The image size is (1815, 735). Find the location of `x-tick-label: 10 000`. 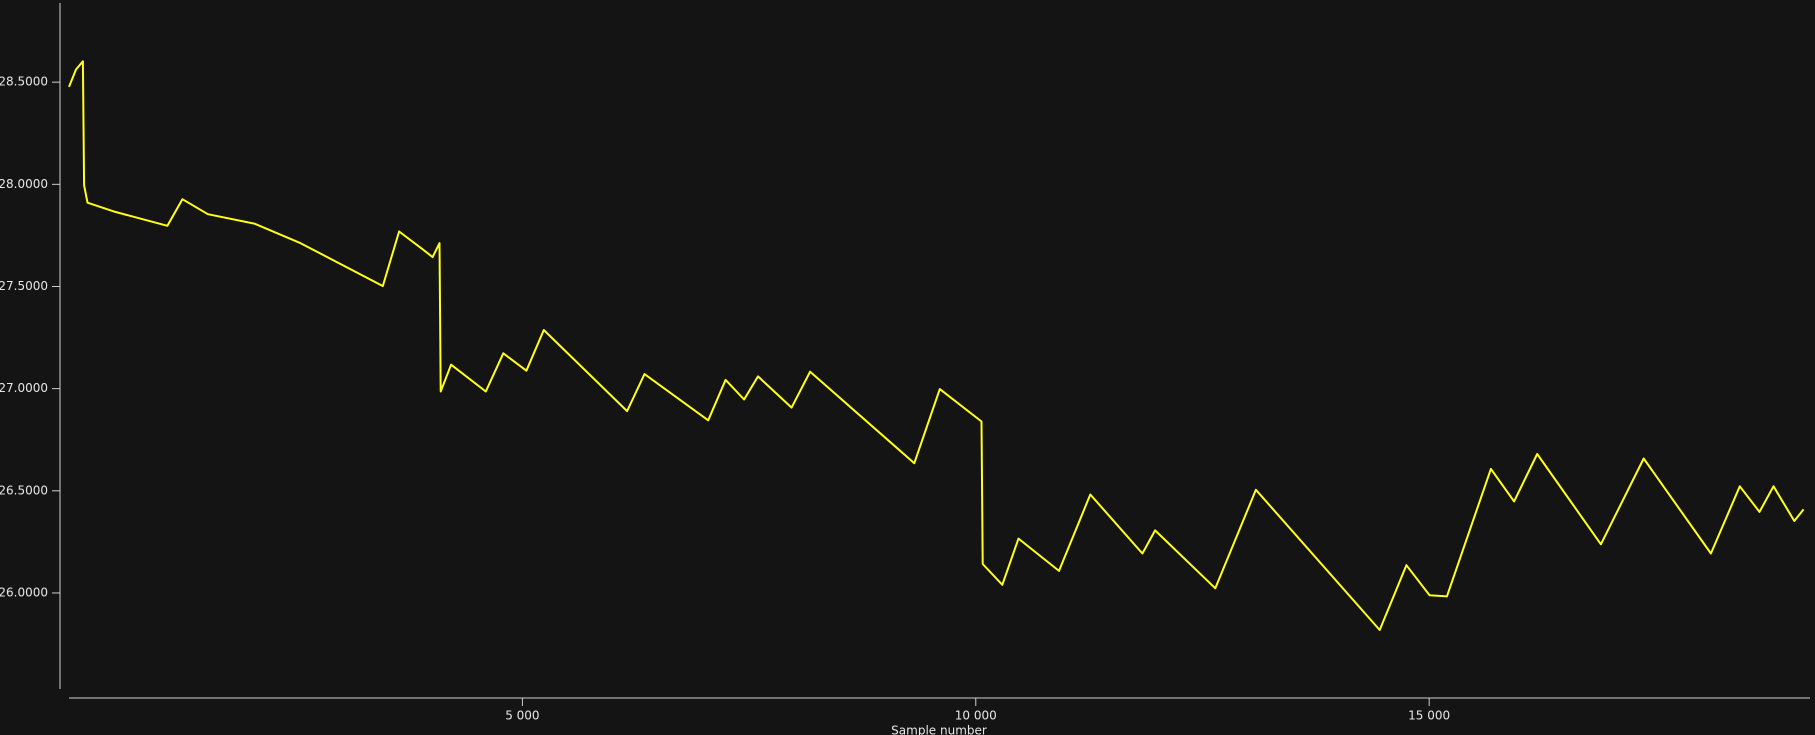

x-tick-label: 10 000 is located at coordinates (976, 716).